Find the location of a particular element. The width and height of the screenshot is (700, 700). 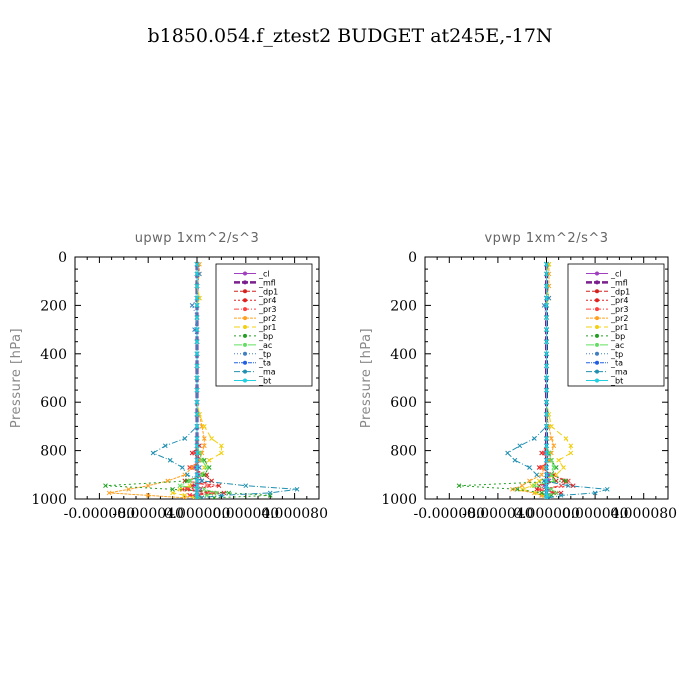

legend-marker-bt is located at coordinates (245, 380).